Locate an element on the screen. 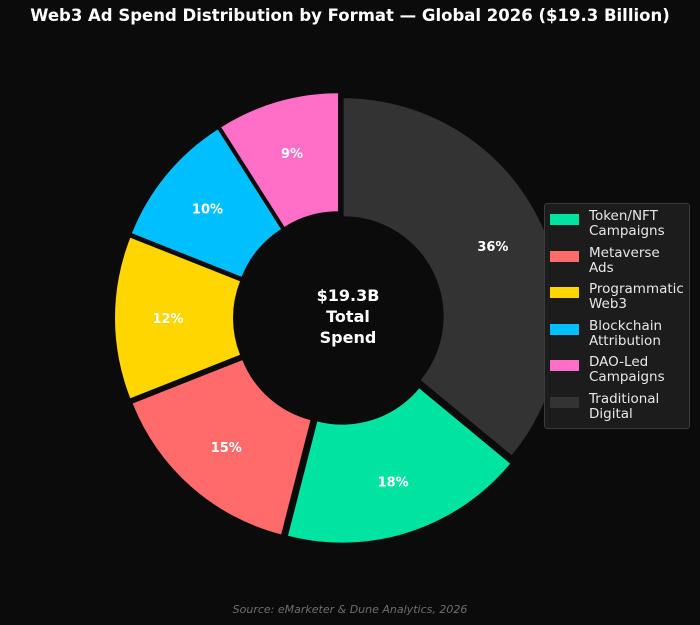 This screenshot has width=700, height=625. center-label-spend: Spend is located at coordinates (348, 337).